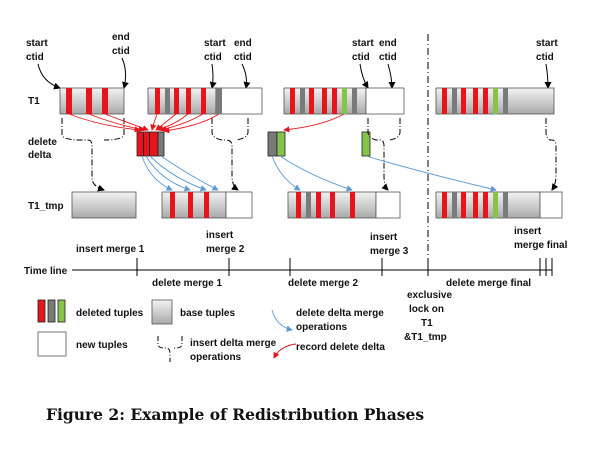  I want to click on legend-delete-delta-merge: delete delta merge, so click(340, 313).